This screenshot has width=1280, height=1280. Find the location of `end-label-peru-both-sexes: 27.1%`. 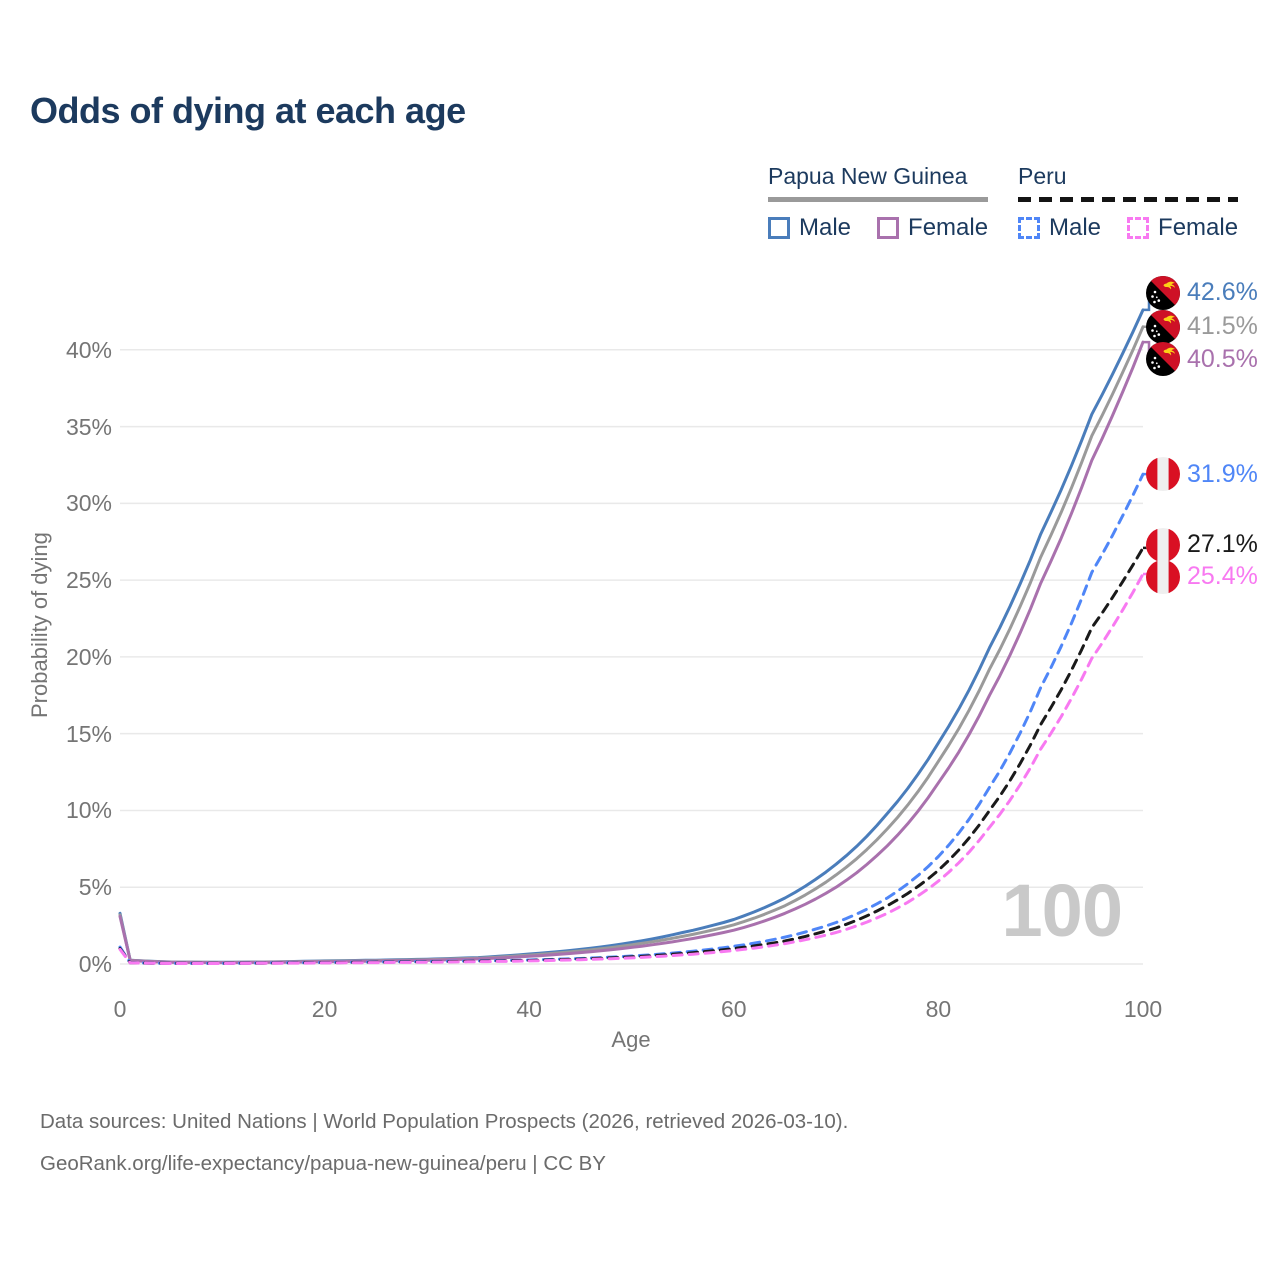

end-label-peru-both-sexes: 27.1% is located at coordinates (1202, 544).